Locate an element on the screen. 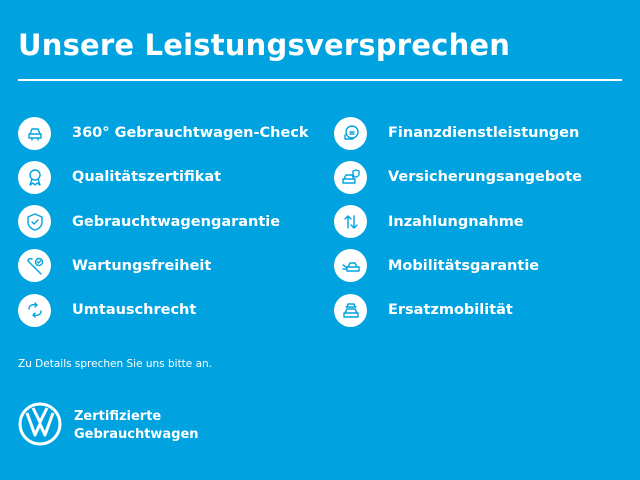 This screenshot has height=480, width=640. service-label: Qualitätszertifikat is located at coordinates (147, 177).